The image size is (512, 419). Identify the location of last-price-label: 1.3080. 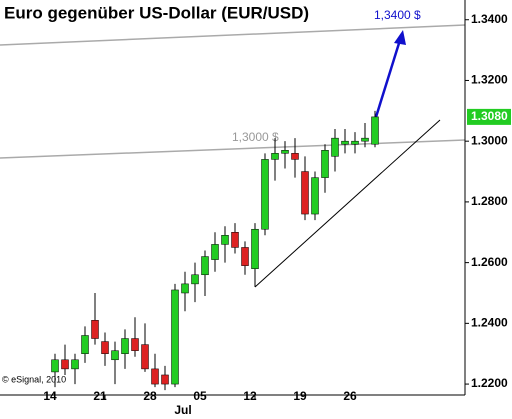
(489, 116).